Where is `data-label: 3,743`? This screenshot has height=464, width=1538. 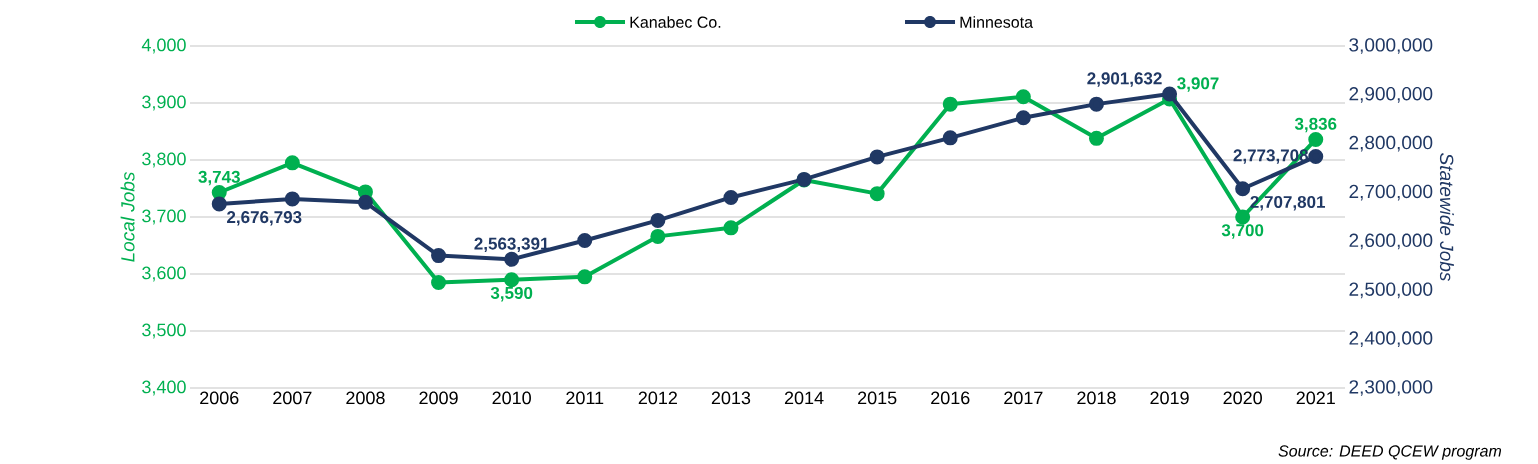 data-label: 3,743 is located at coordinates (219, 178).